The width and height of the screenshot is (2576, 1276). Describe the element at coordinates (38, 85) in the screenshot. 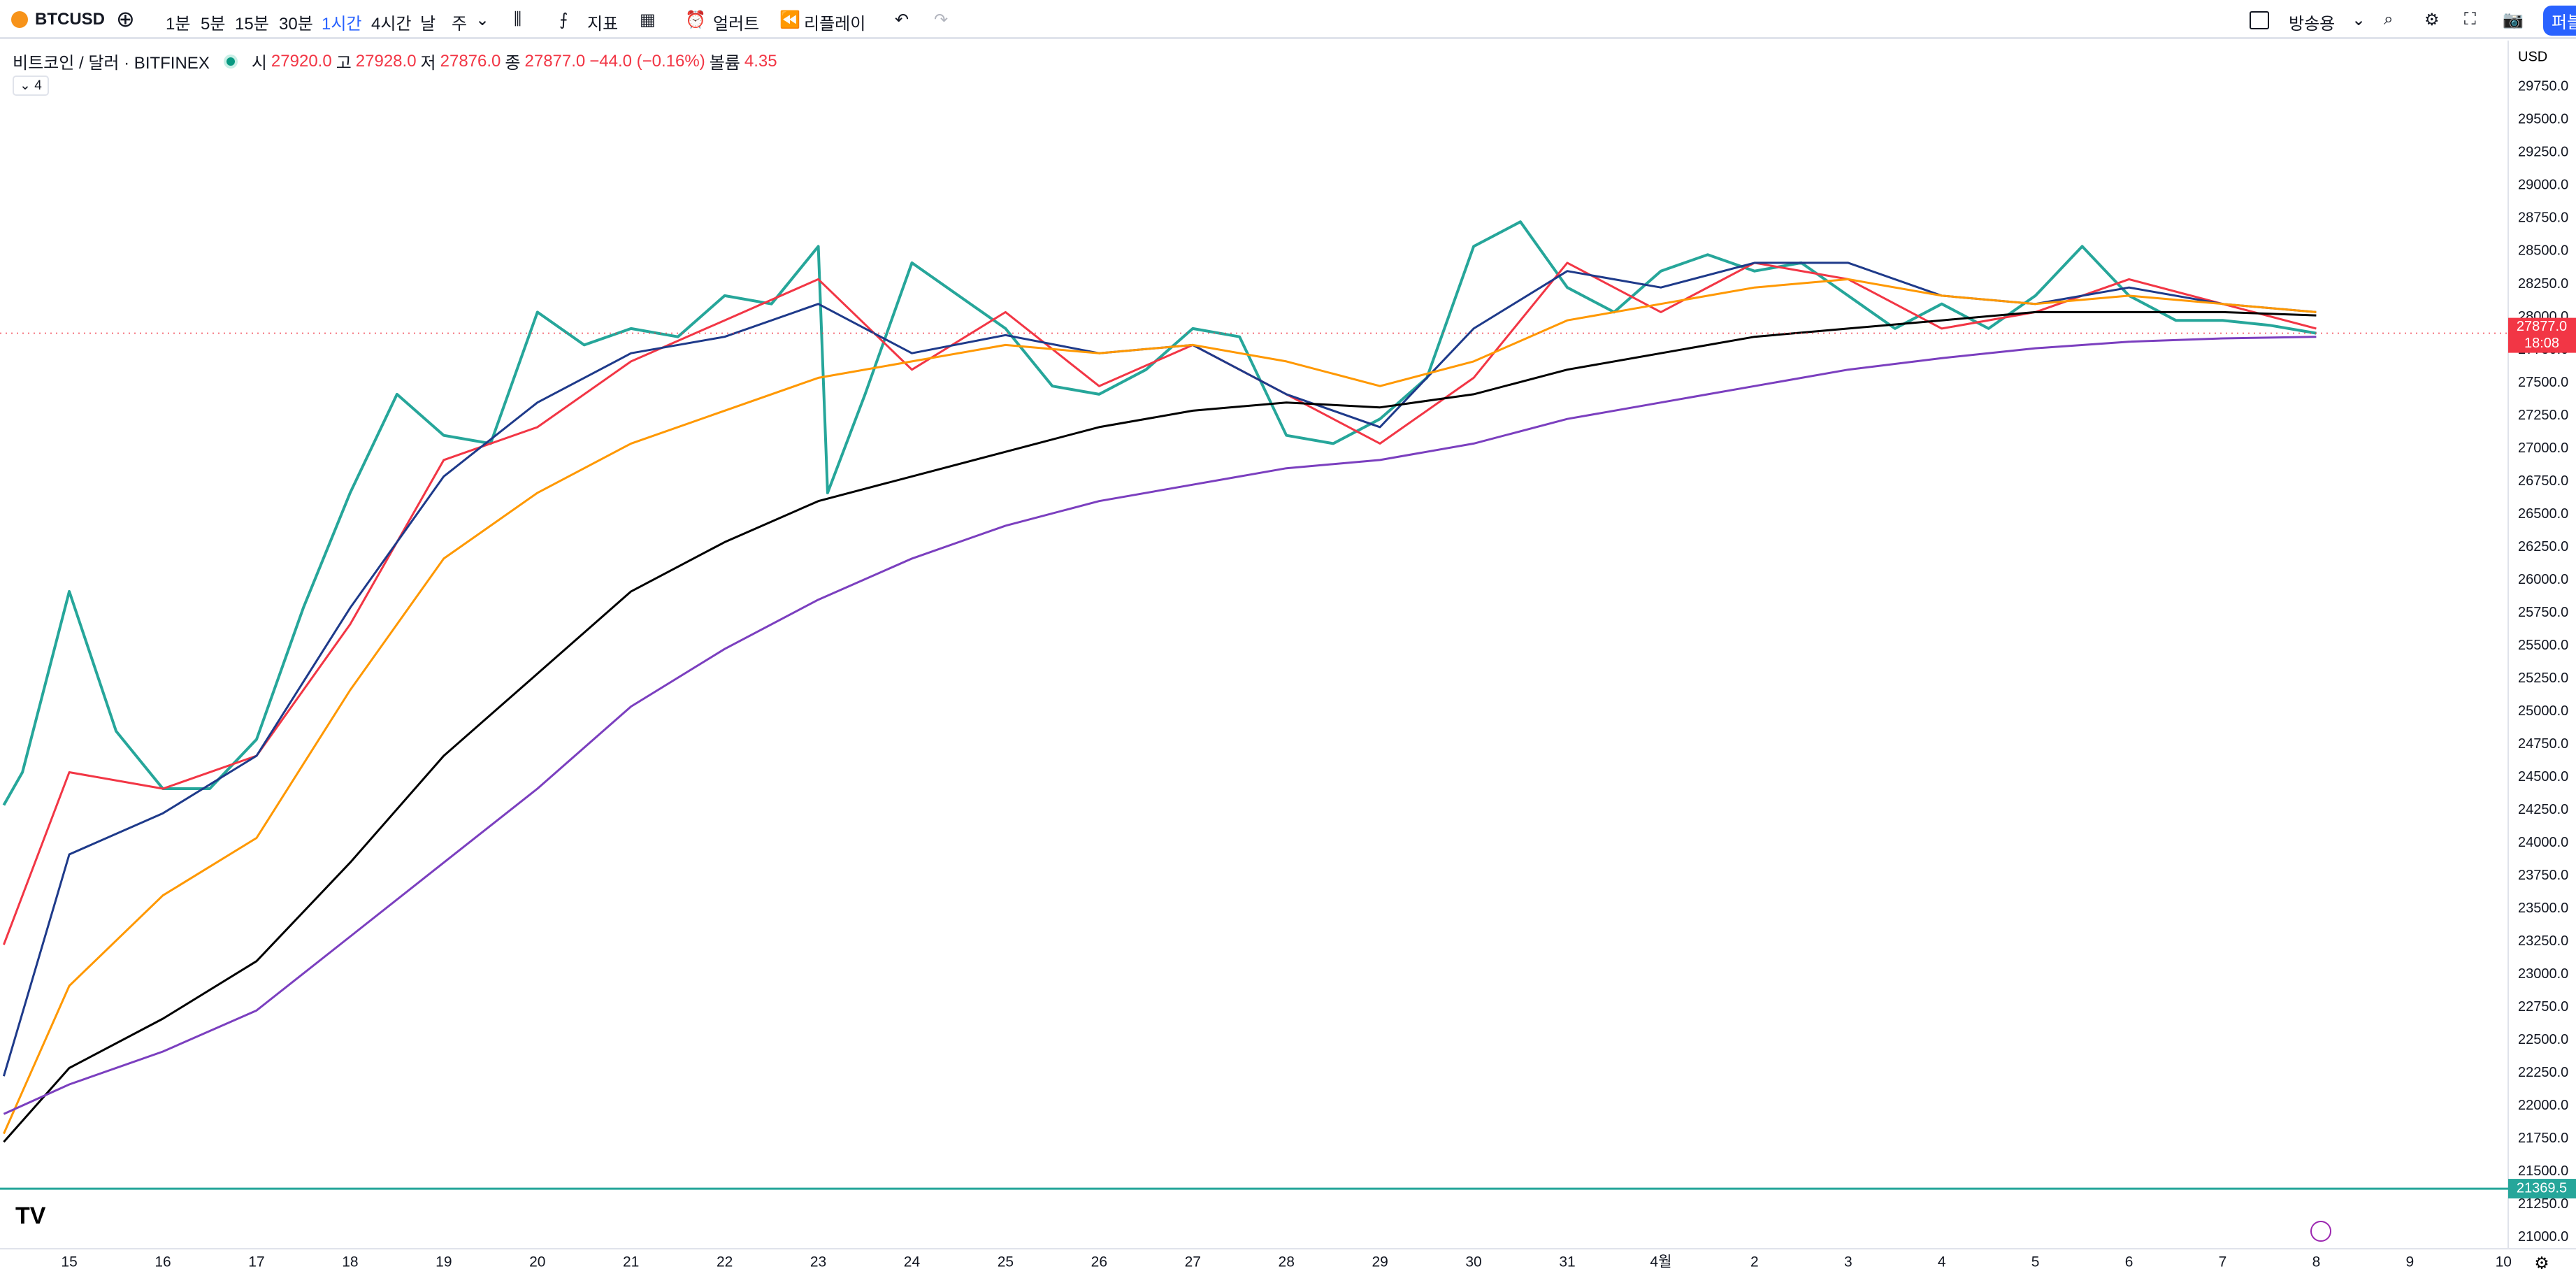

I see `indicator-count: 4` at that location.